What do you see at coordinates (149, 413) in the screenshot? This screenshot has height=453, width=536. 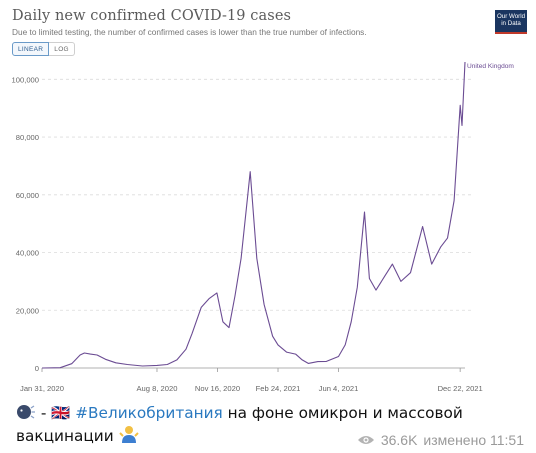 I see `hashtag-link: #Великобритания` at bounding box center [149, 413].